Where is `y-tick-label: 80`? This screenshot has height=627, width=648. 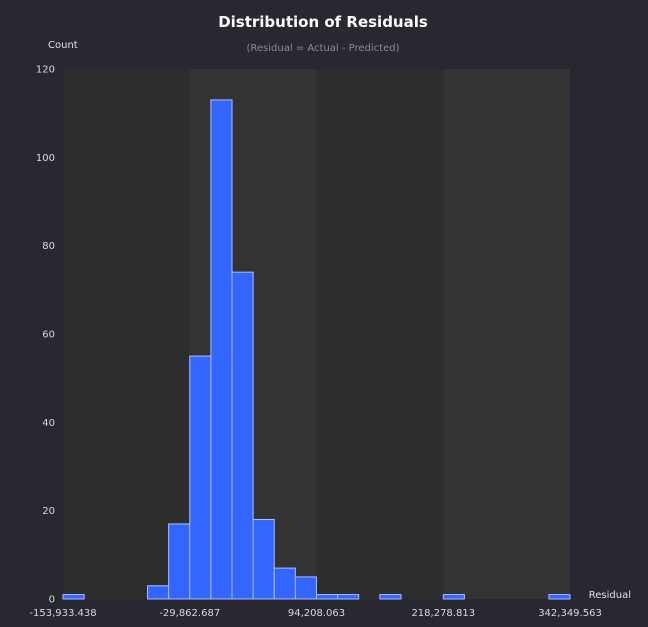 y-tick-label: 80 is located at coordinates (48, 246).